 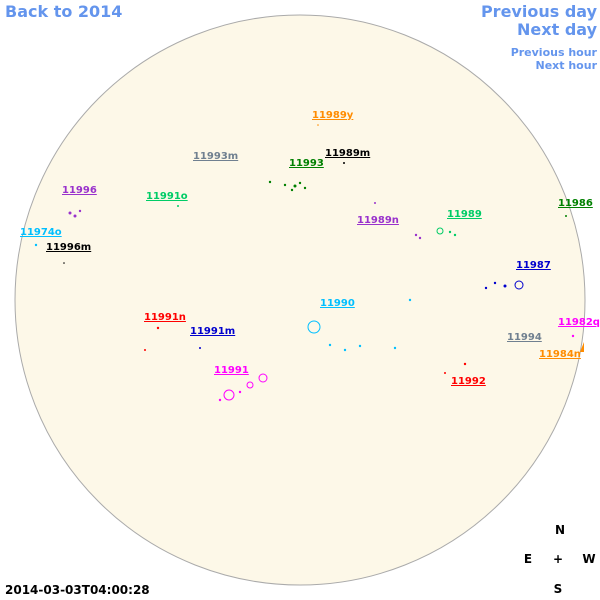 I want to click on region-label: 11989y, so click(x=333, y=115).